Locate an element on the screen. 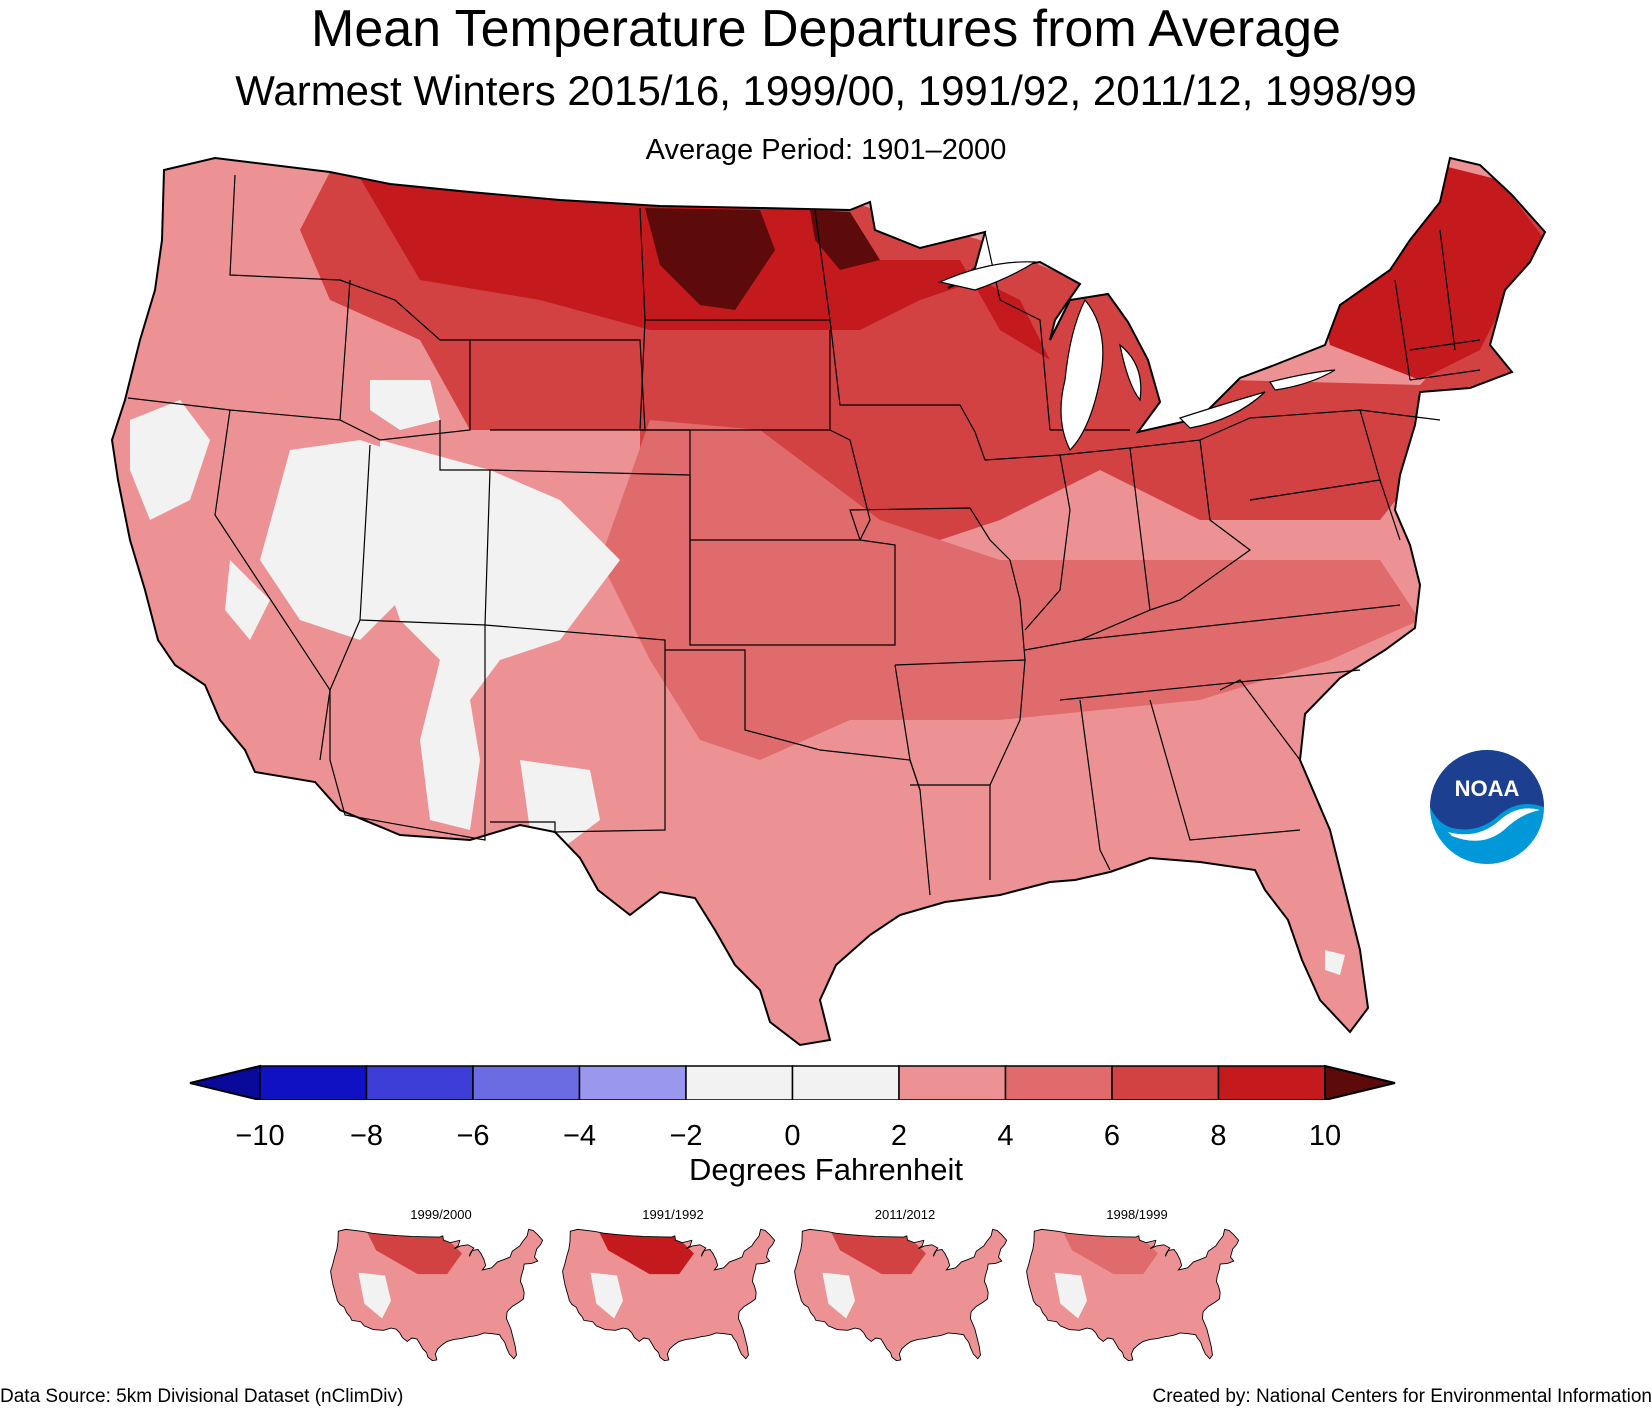 The image size is (1652, 1418). colorbar-tick-label: 10 is located at coordinates (1325, 1136).